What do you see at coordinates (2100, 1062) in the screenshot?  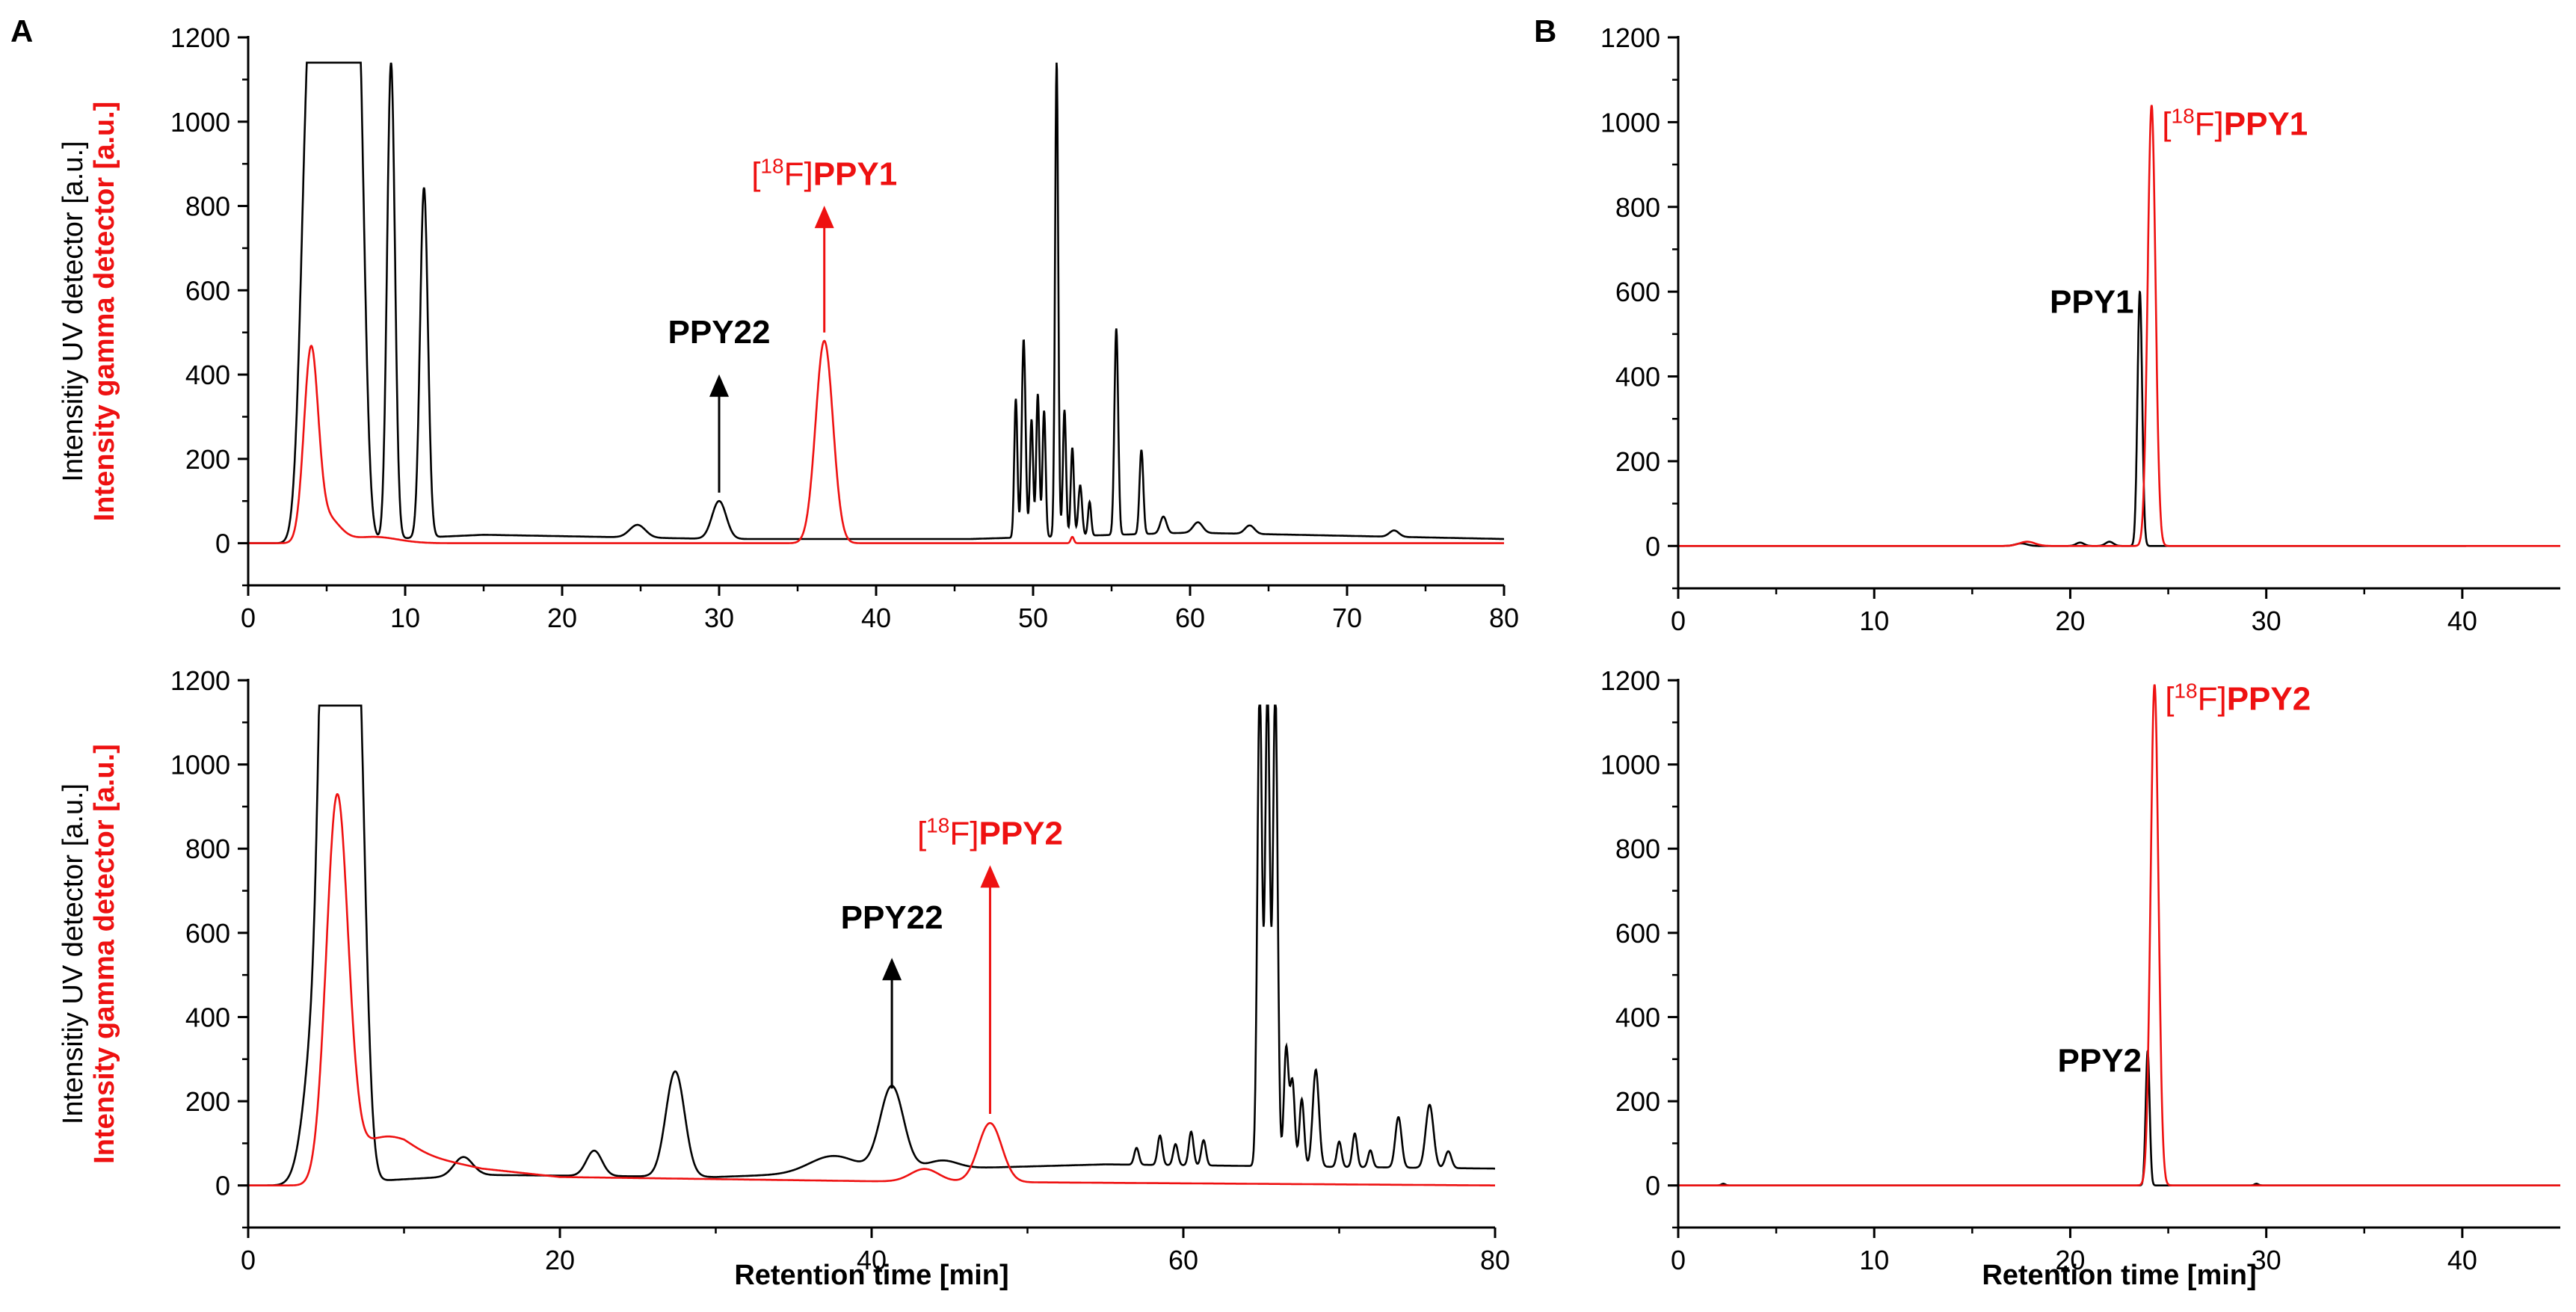 I see `annotation-label: PPY2` at bounding box center [2100, 1062].